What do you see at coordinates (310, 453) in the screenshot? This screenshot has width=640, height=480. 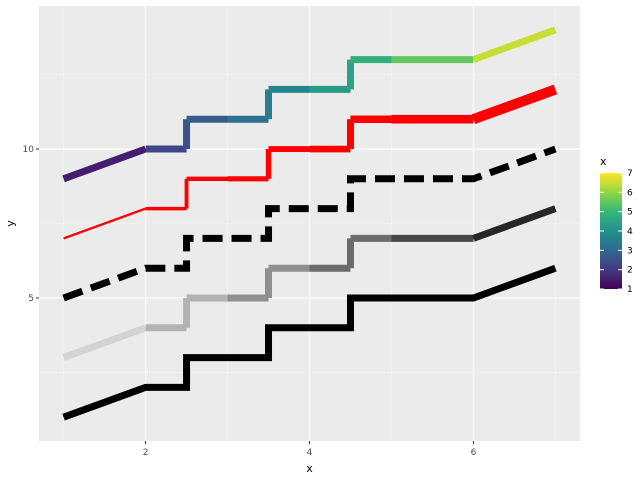 I see `x-tick-label: 4` at bounding box center [310, 453].